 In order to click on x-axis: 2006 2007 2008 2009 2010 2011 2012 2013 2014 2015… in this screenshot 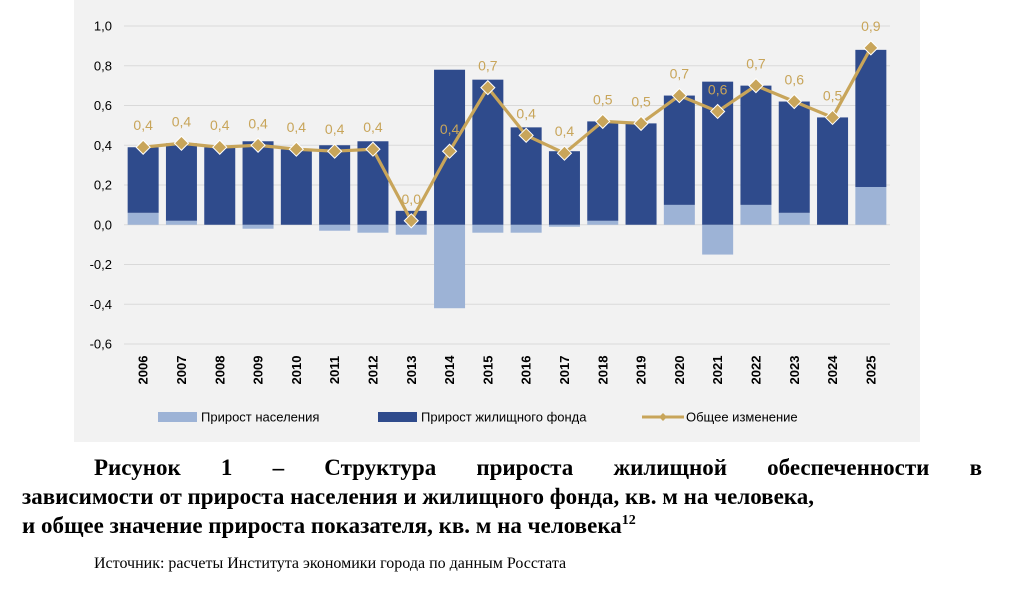, I will do `click(507, 370)`.